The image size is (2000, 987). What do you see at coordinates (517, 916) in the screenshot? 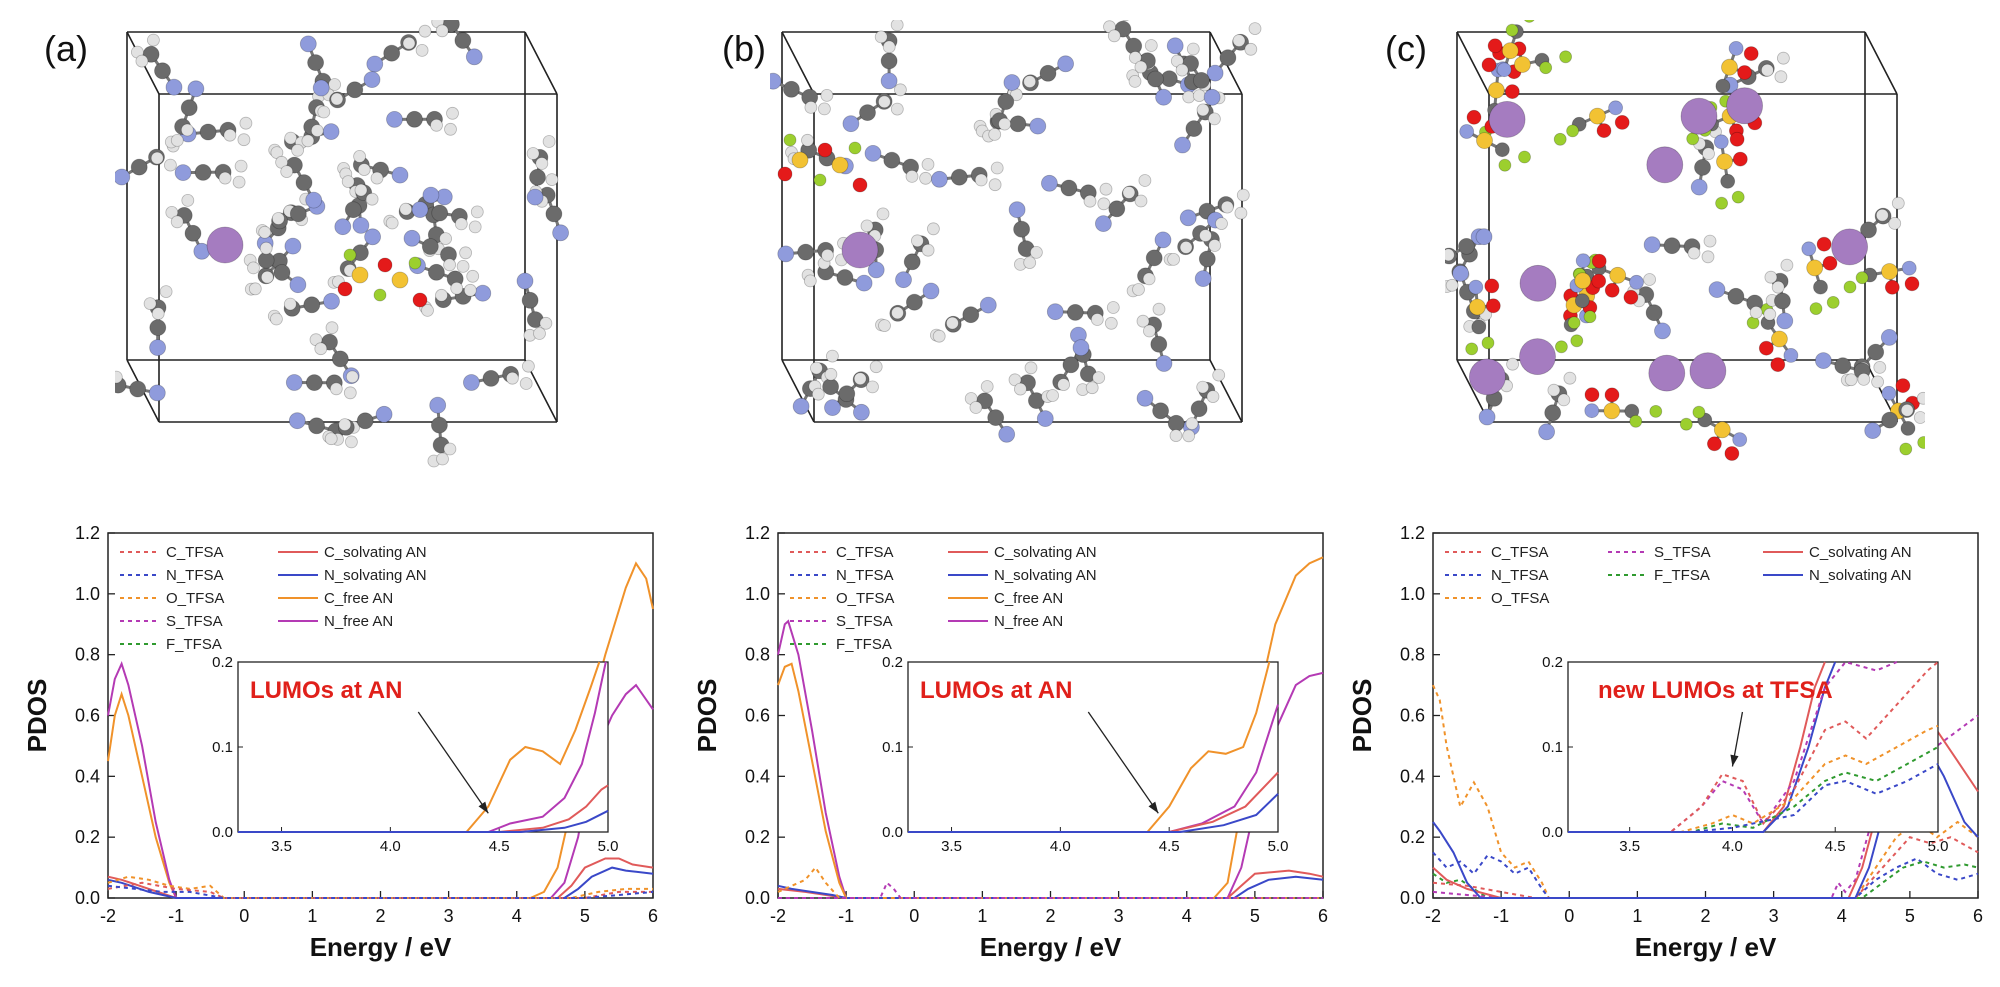
I see `x-tick-label: 4` at bounding box center [517, 916].